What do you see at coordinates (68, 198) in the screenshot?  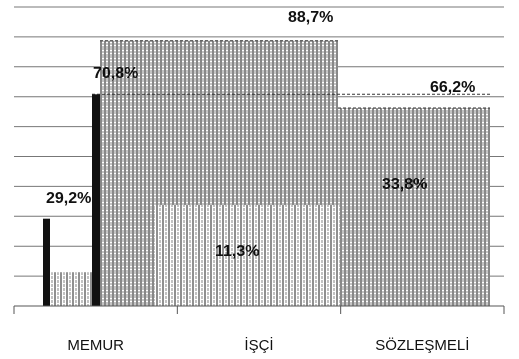 I see `data-label-series1-0: 29,2%` at bounding box center [68, 198].